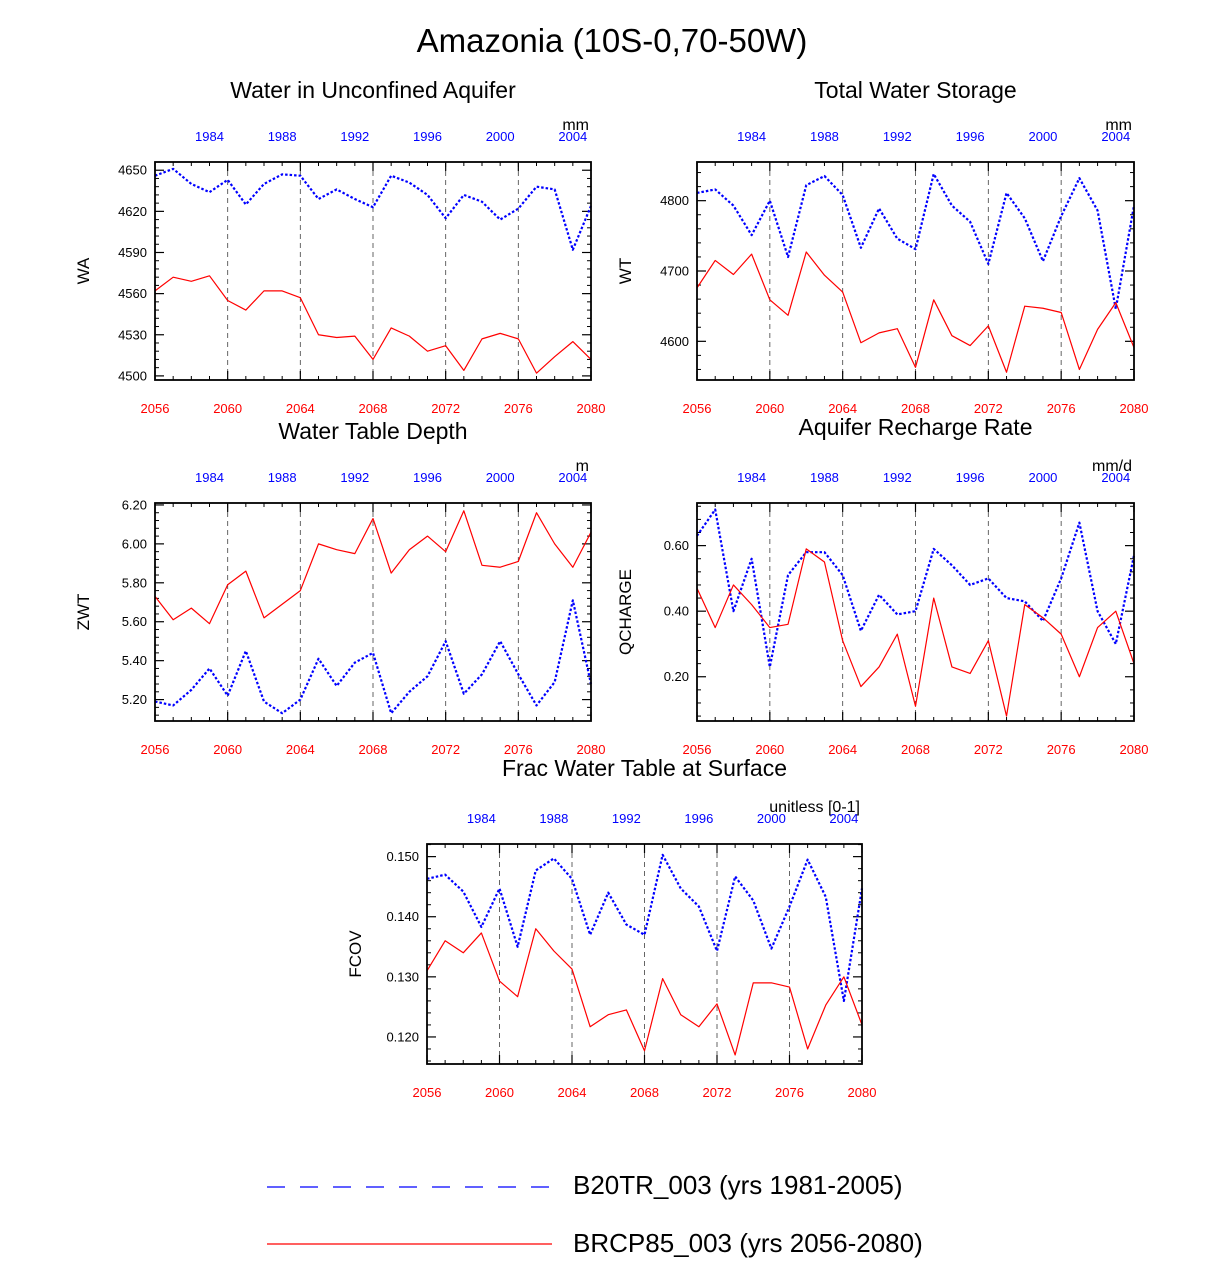  Describe the element at coordinates (625, 612) in the screenshot. I see `y-axis-label: QCHARGE` at that location.